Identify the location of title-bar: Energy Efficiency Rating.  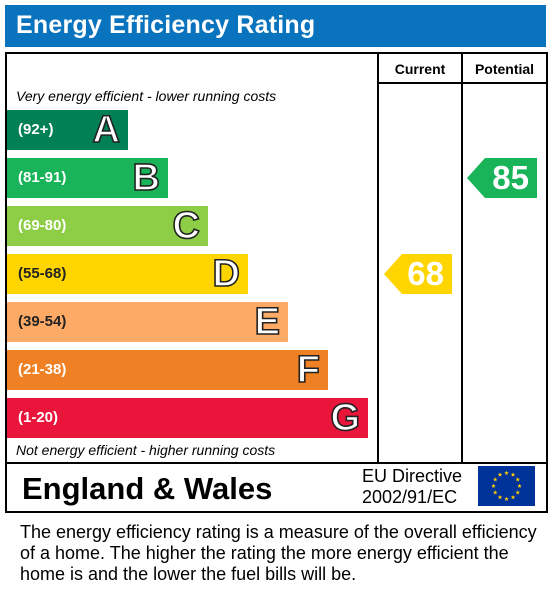
(275, 26).